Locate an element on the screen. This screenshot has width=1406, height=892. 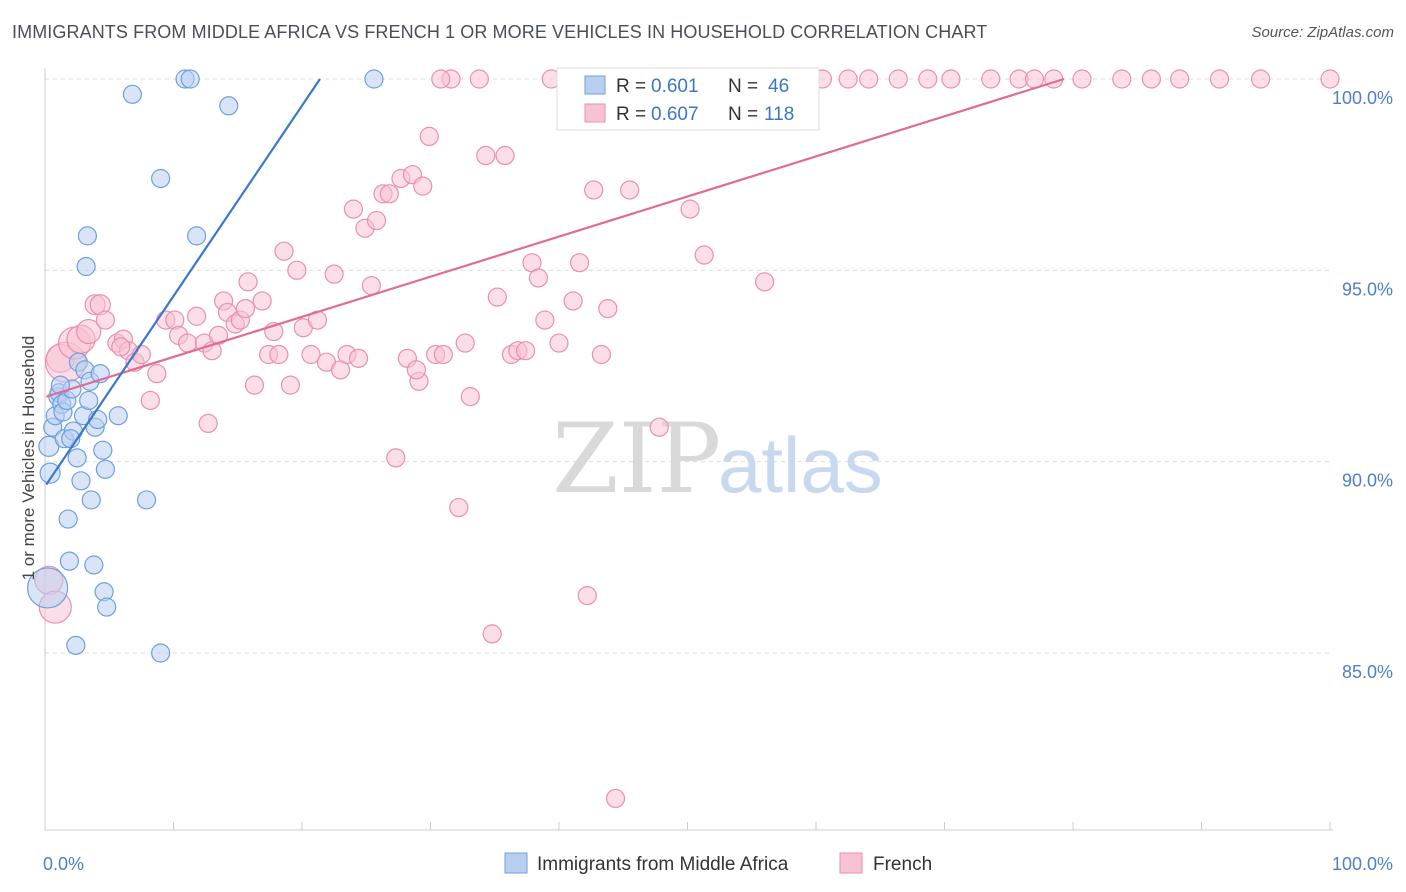
legend-bottom-label-blue: Immigrants from Middle Africa is located at coordinates (663, 864).